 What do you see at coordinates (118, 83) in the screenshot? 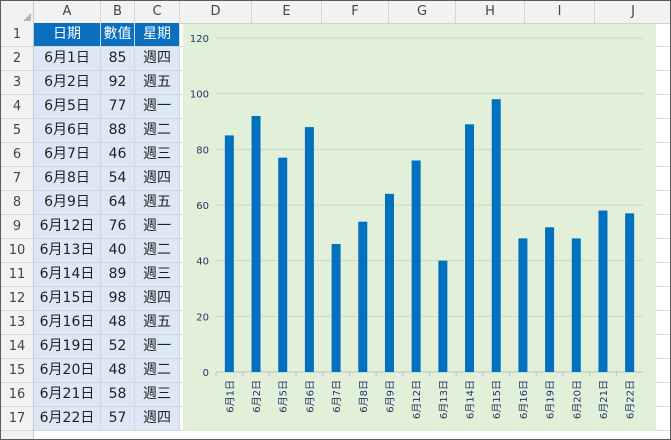
I see `value-cell: 92` at bounding box center [118, 83].